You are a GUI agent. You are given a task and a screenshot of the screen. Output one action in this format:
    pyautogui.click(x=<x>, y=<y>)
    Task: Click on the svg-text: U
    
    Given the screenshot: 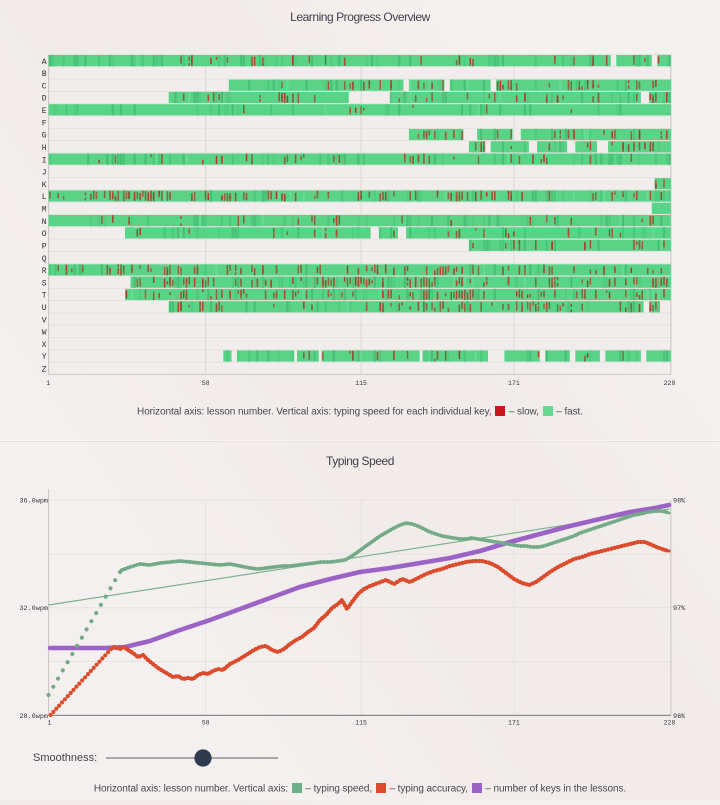 What is the action you would take?
    pyautogui.click(x=44, y=308)
    